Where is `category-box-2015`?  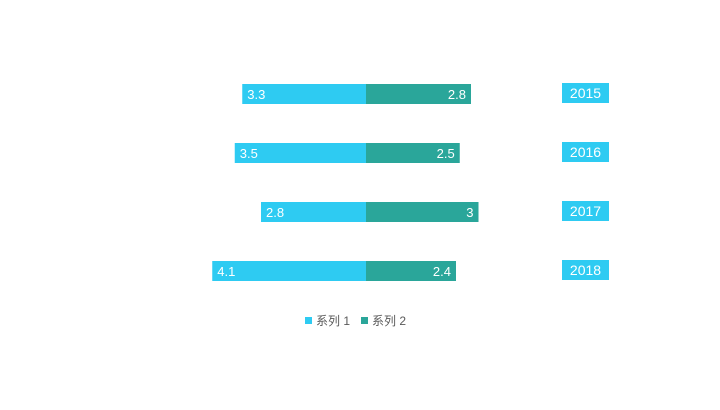
category-box-2015 is located at coordinates (585, 93).